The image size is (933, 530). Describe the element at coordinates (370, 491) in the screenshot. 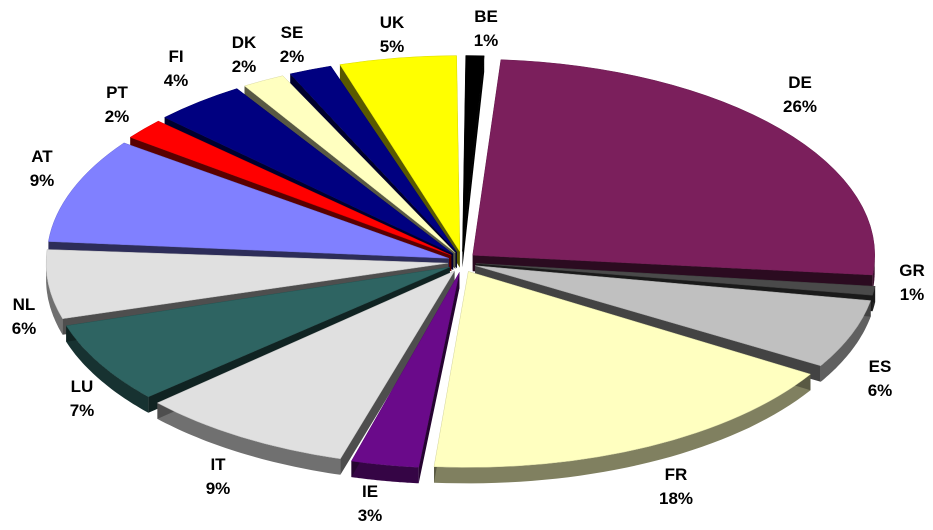

I see `slice-label-name: IE` at that location.